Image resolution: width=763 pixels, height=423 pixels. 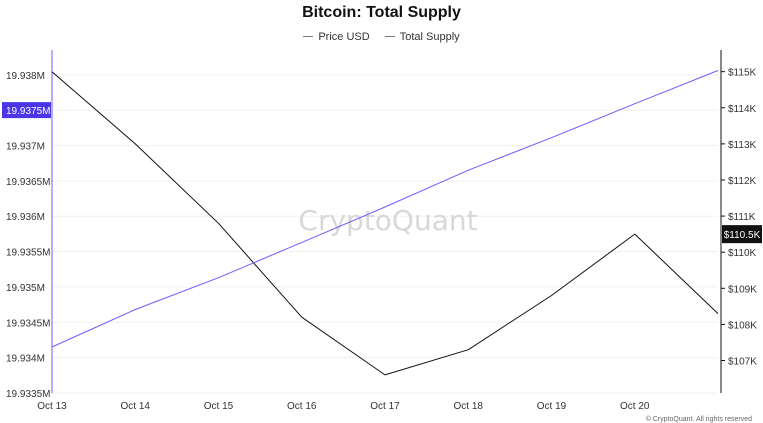 I want to click on x-axis-tick-label: Oct 18, so click(x=469, y=406).